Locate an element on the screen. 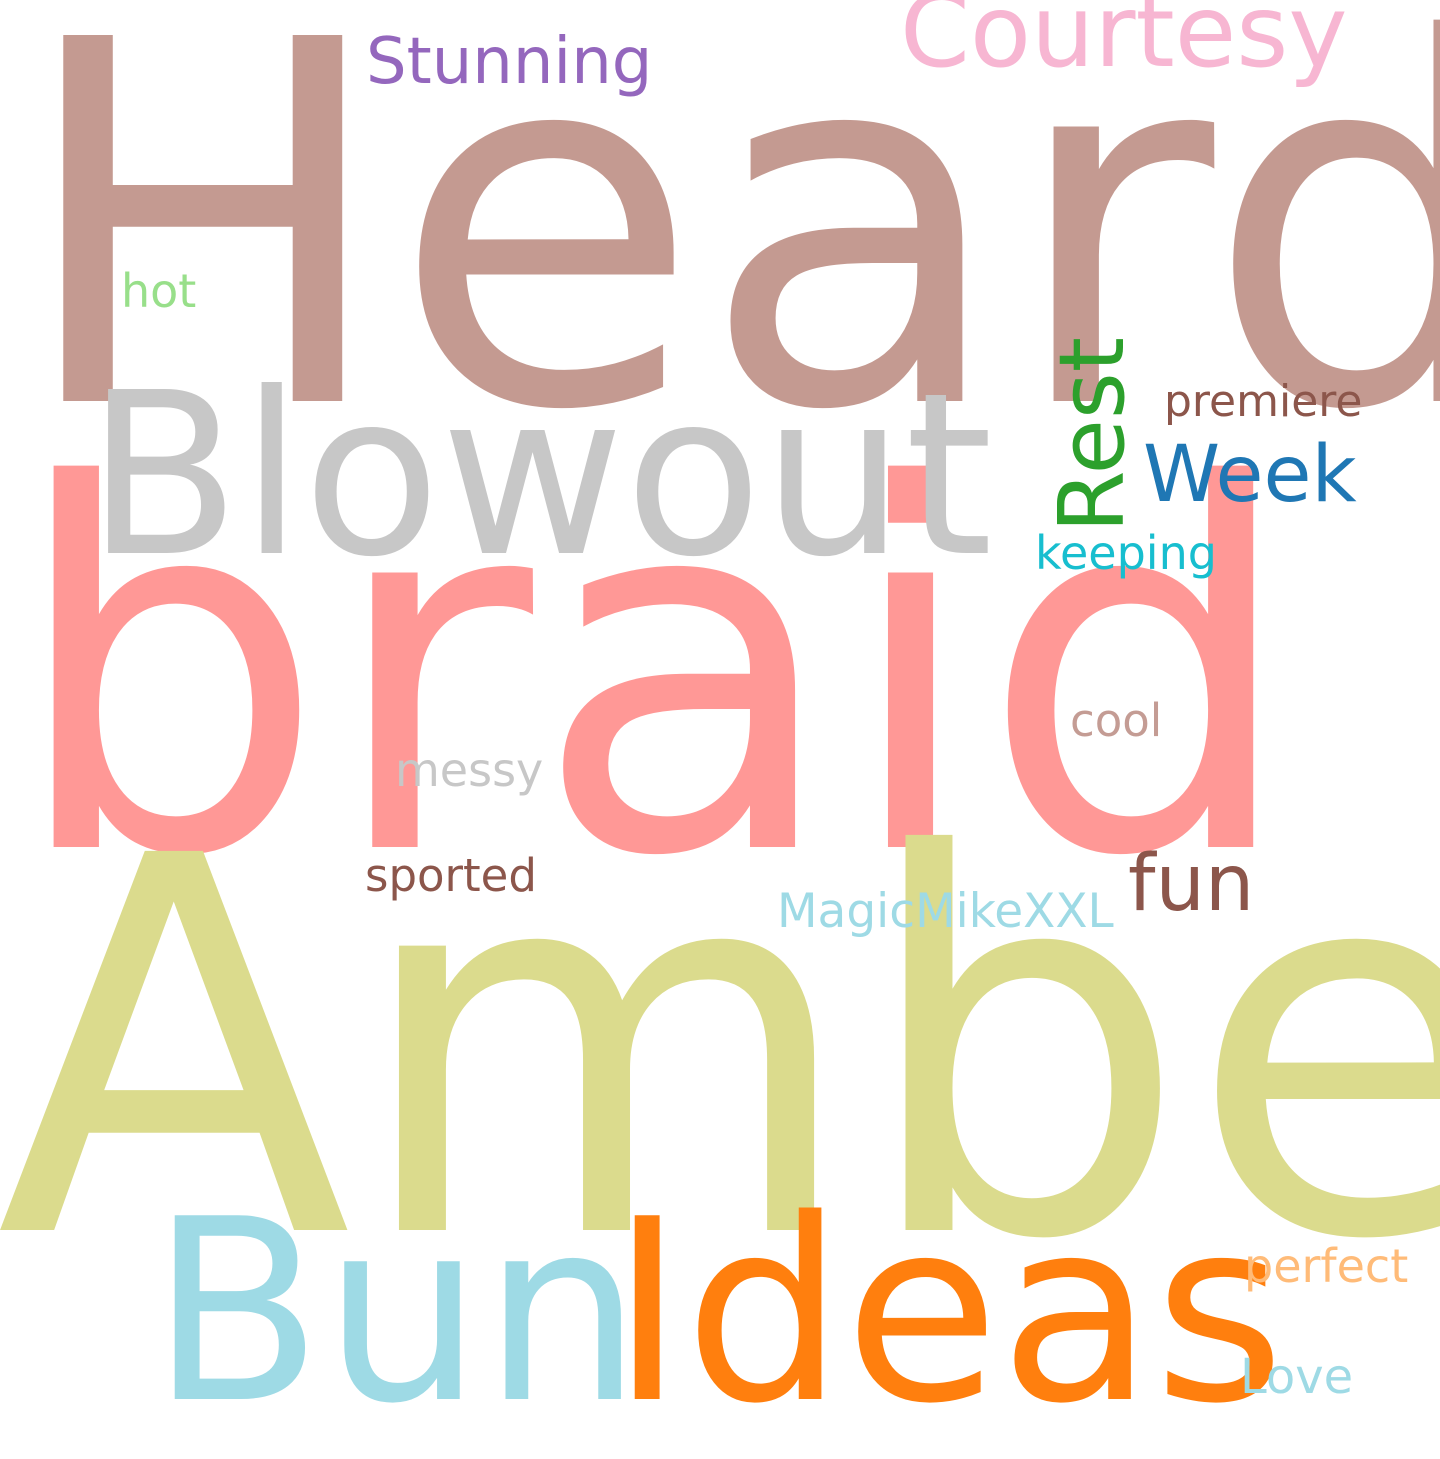 The image size is (1440, 1459). word-bun: Bun is located at coordinates (396, 1312).